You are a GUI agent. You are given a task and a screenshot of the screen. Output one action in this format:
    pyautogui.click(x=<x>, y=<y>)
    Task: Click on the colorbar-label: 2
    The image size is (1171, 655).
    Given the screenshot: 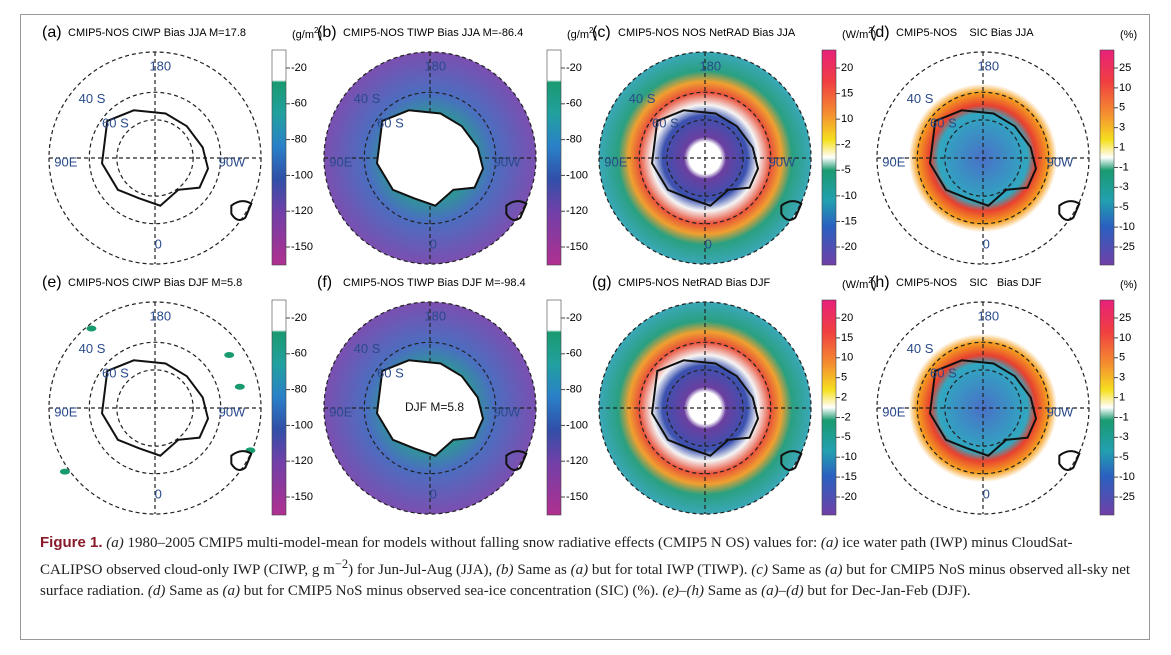 What is the action you would take?
    pyautogui.click(x=844, y=397)
    